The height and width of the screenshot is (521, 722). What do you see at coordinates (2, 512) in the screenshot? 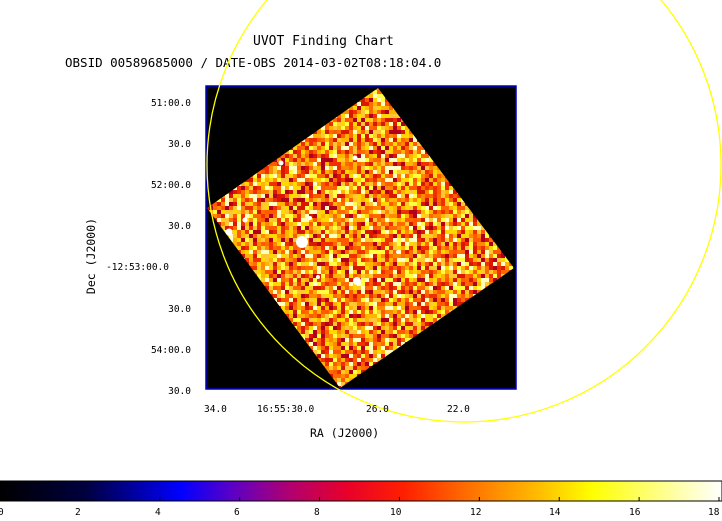
I see `colorbar-tick-label: 0` at bounding box center [2, 512].